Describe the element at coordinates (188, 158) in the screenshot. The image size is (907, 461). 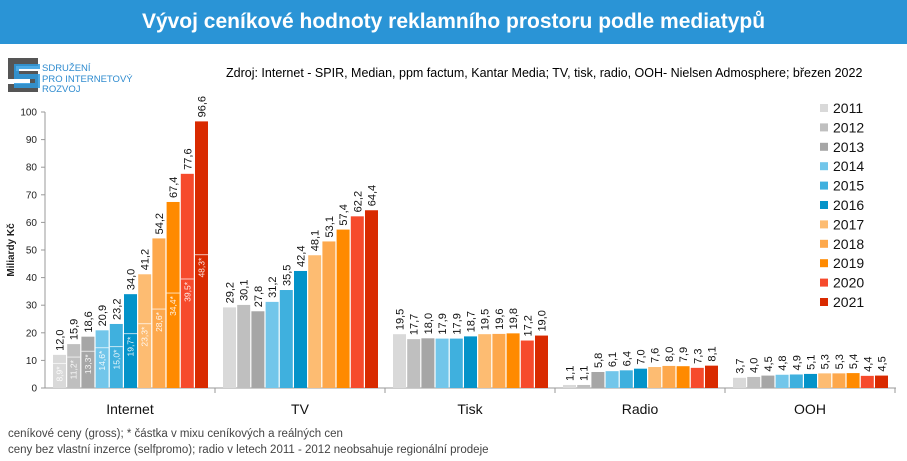
I see `data-label: 77,6` at that location.